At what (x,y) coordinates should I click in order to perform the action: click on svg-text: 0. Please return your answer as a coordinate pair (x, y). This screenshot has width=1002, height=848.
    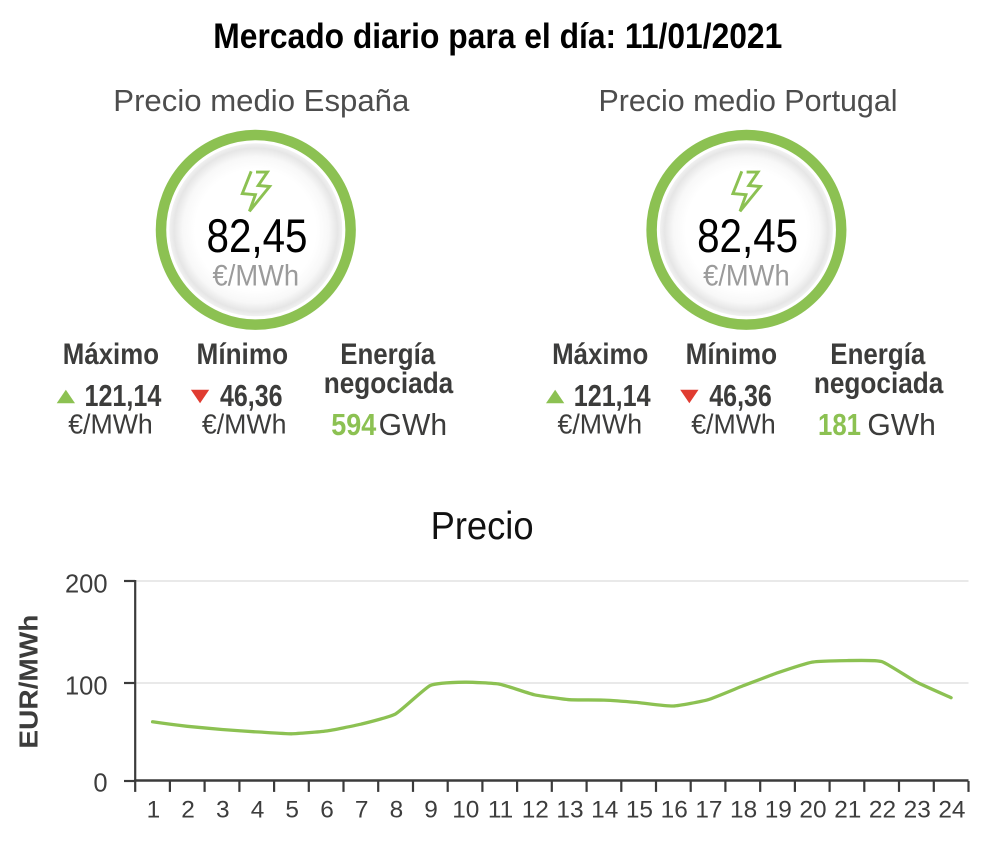
    Looking at the image, I should click on (100, 784).